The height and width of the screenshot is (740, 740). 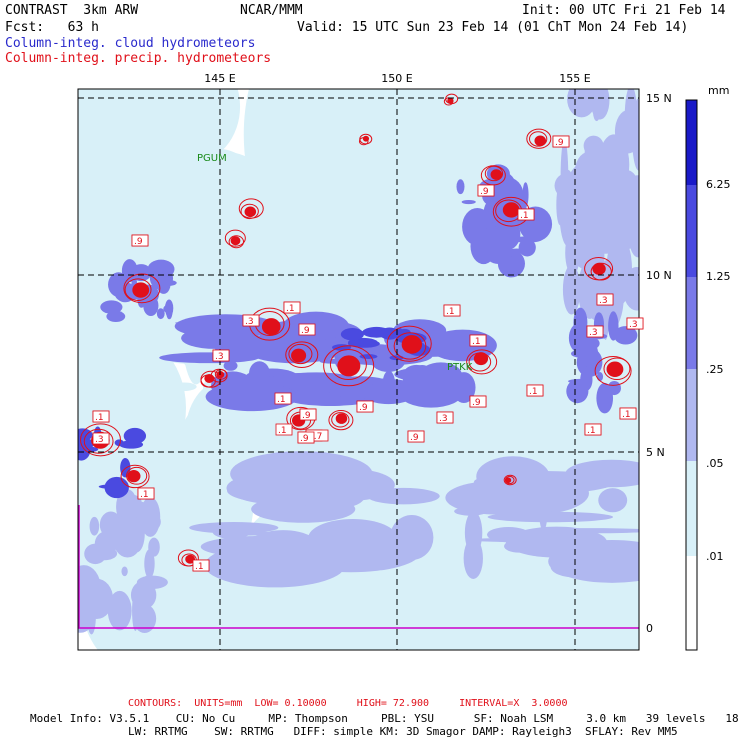 I want to click on colorbar-label-0-01: .01, so click(x=715, y=556).